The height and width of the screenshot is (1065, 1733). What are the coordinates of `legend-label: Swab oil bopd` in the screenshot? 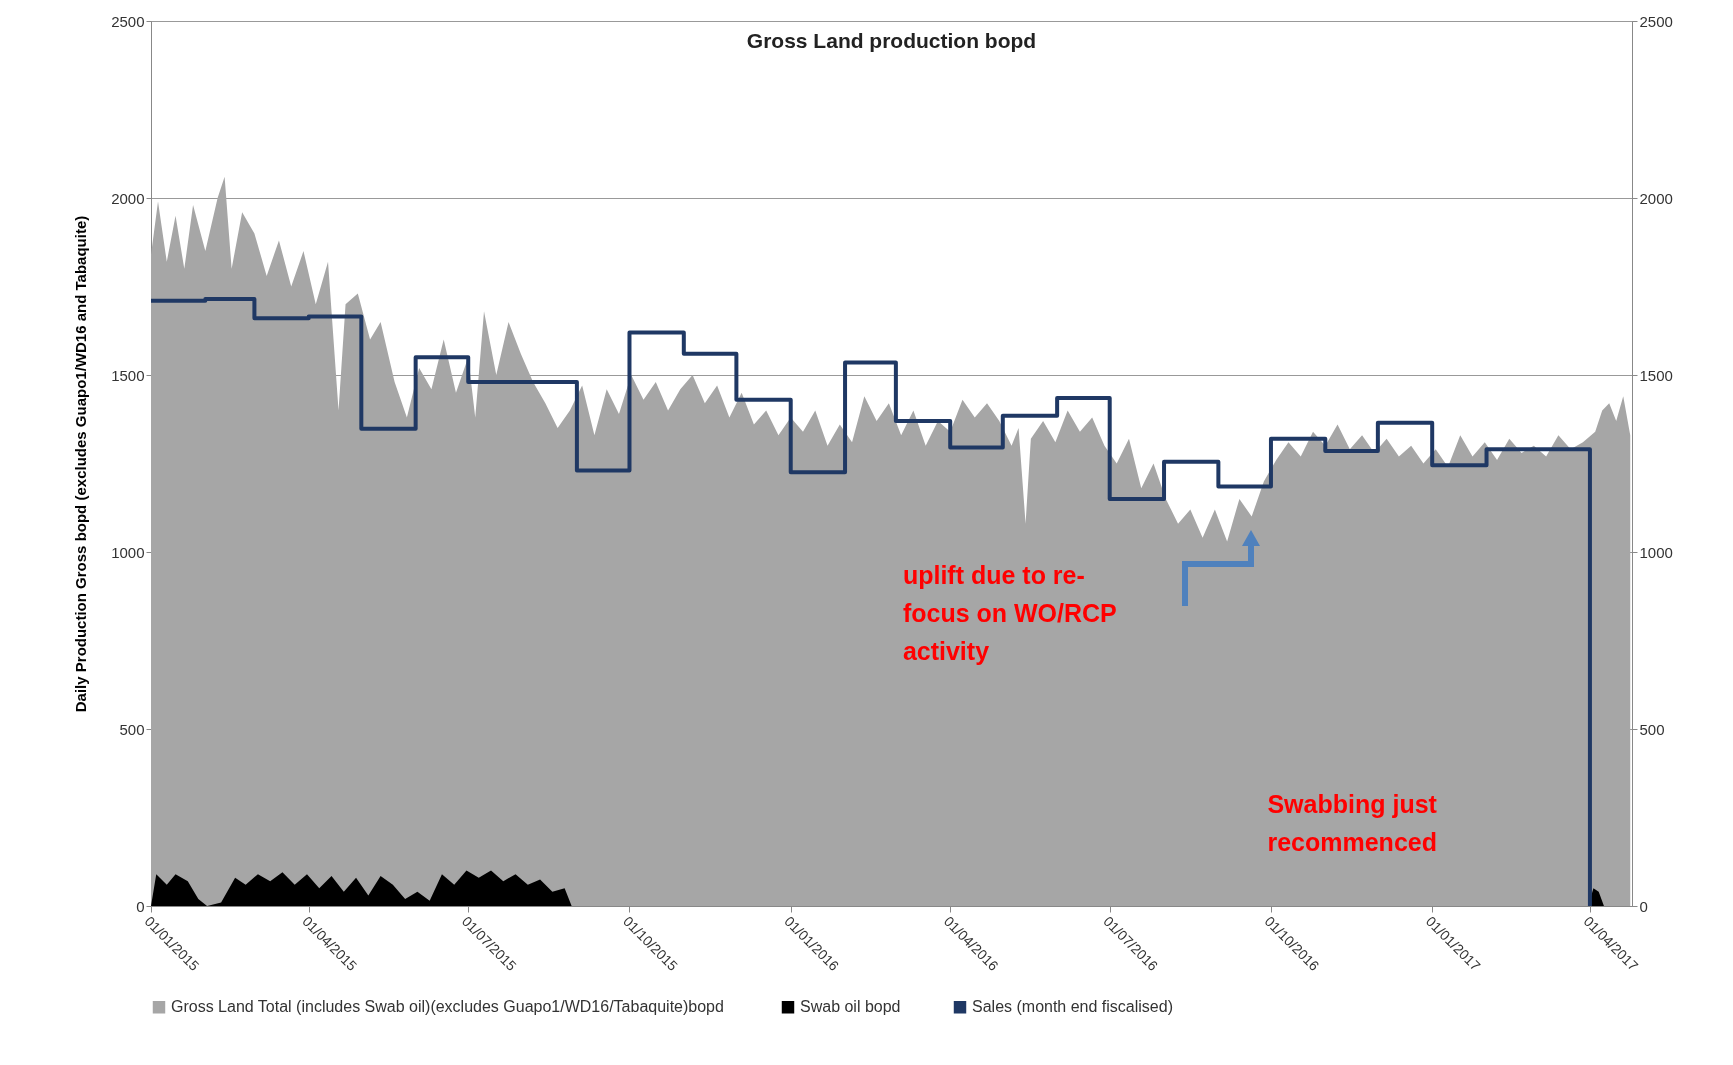 It's located at (850, 1007).